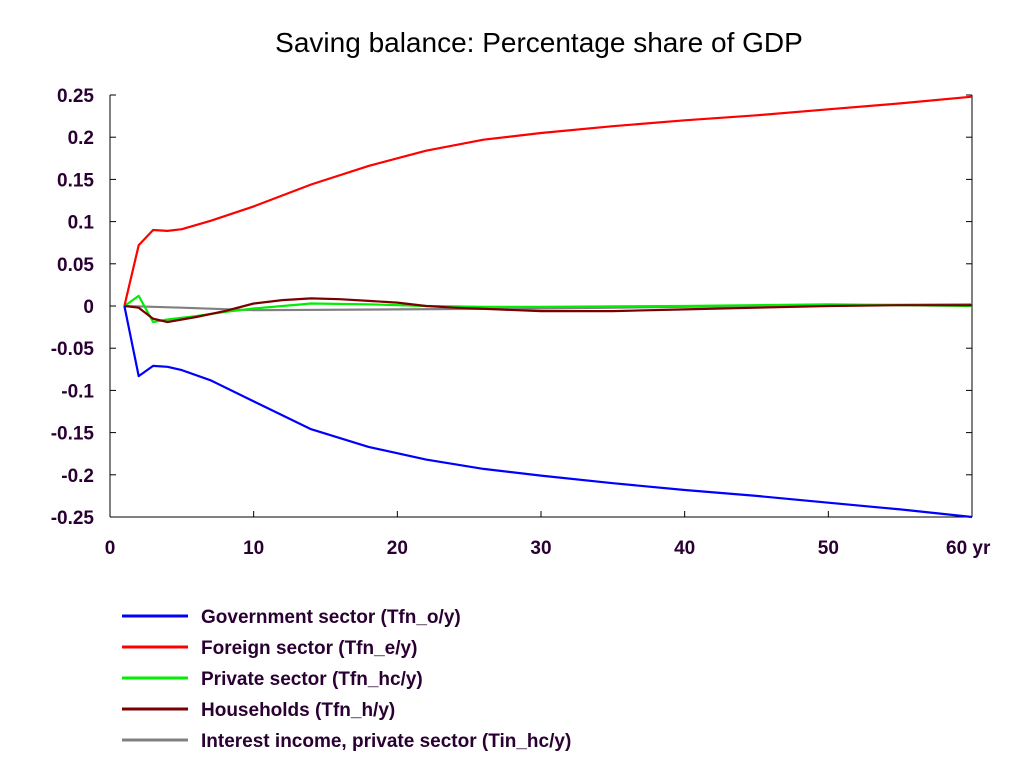  What do you see at coordinates (75, 96) in the screenshot?
I see `y-tick-label: 0.25` at bounding box center [75, 96].